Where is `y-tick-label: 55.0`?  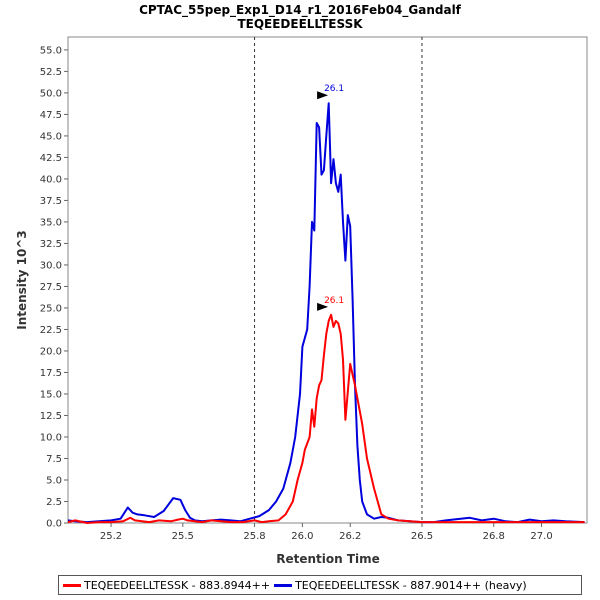
y-tick-label: 55.0 is located at coordinates (51, 50).